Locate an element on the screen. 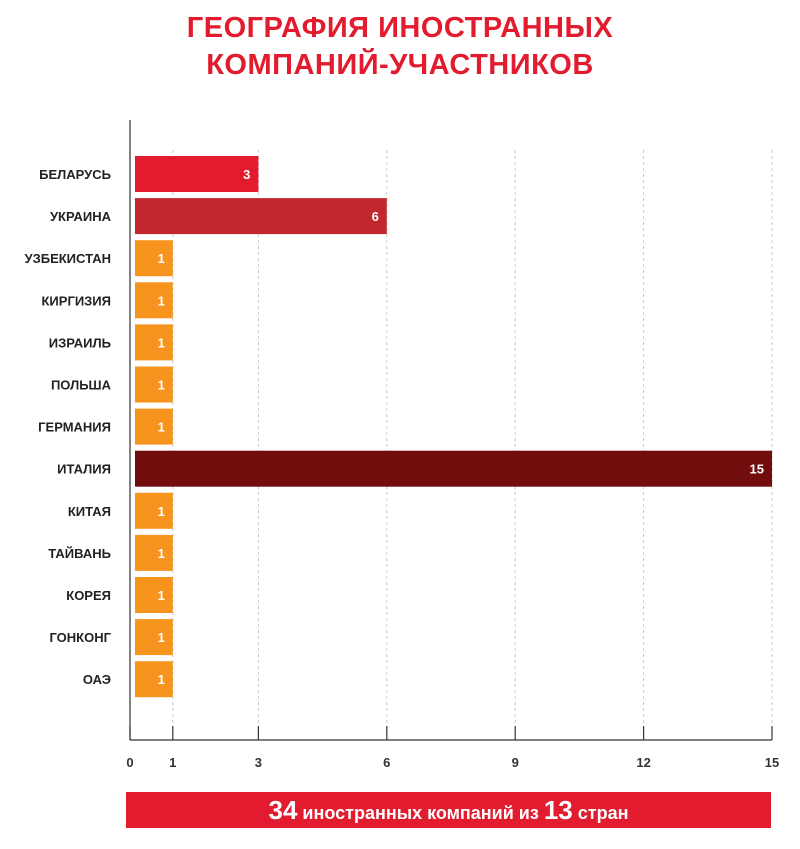 The height and width of the screenshot is (849, 800). x-tick-label: 12 is located at coordinates (643, 762).